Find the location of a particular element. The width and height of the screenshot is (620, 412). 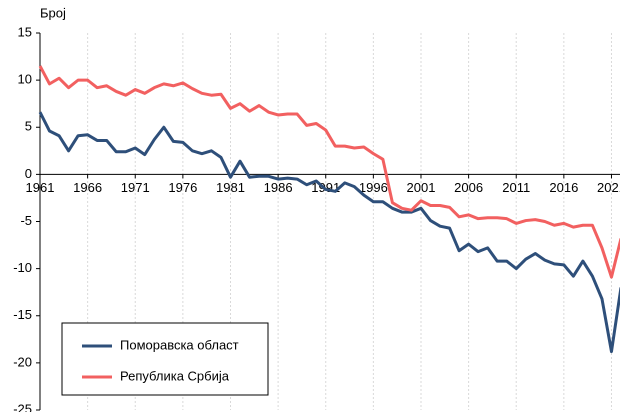

y-tick-label: 10 is located at coordinates (25, 79).